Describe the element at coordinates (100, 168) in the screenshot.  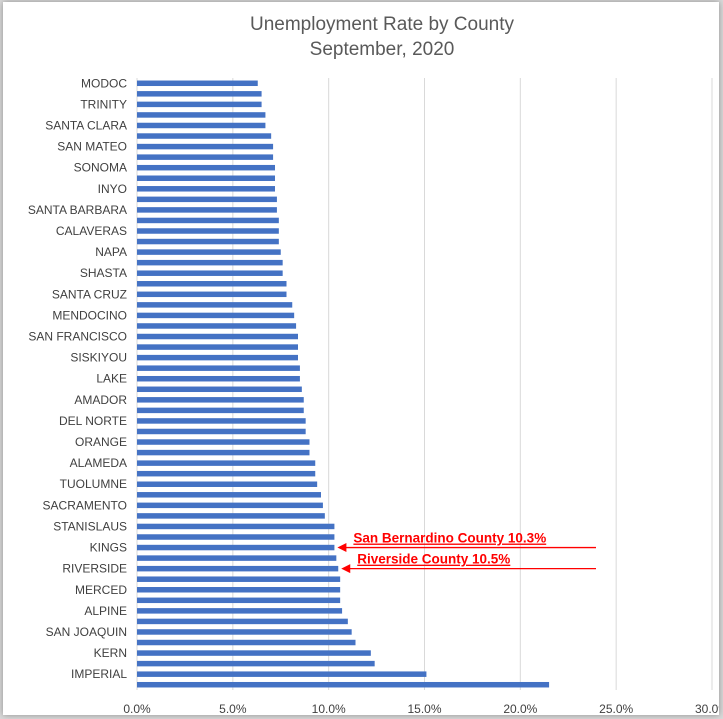
I see `category-label-8: SONOMA` at that location.